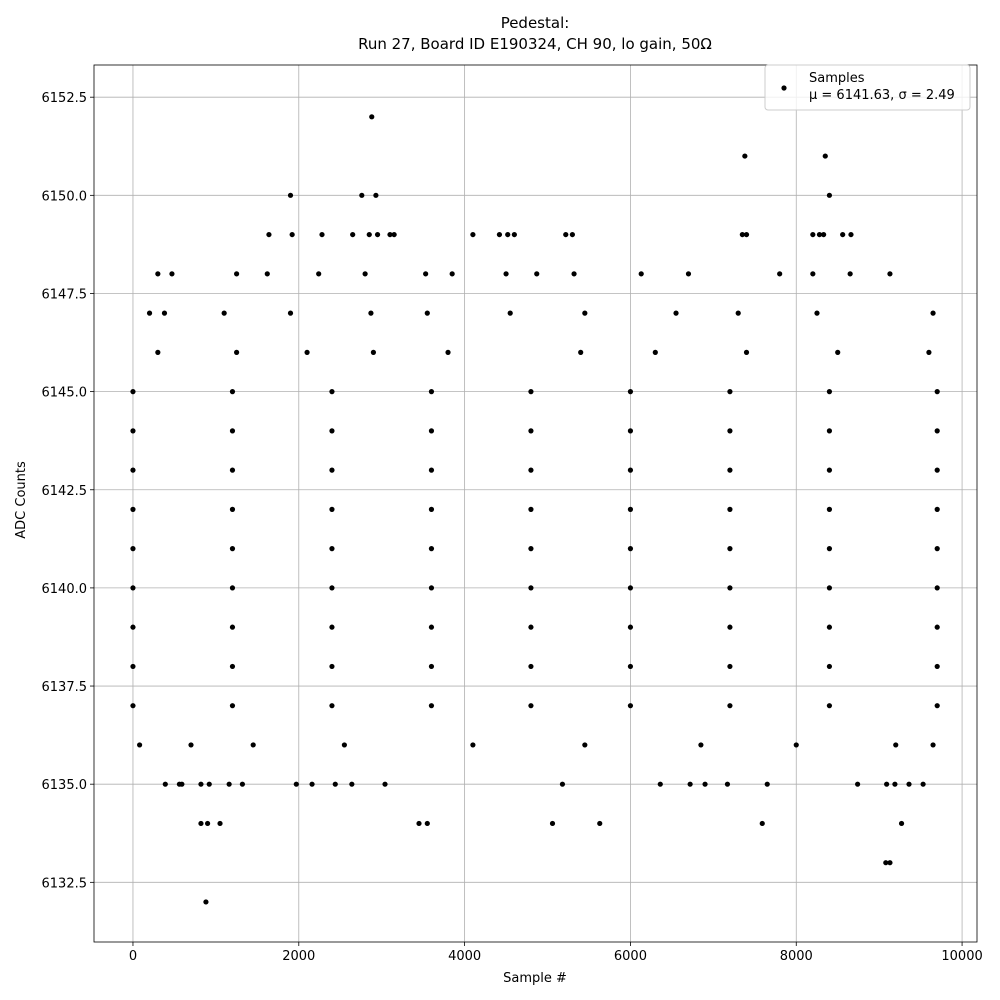 Image resolution: width=1000 pixels, height=1000 pixels. Describe the element at coordinates (65, 393) in the screenshot. I see `y-tick-label: 6145.0` at that location.